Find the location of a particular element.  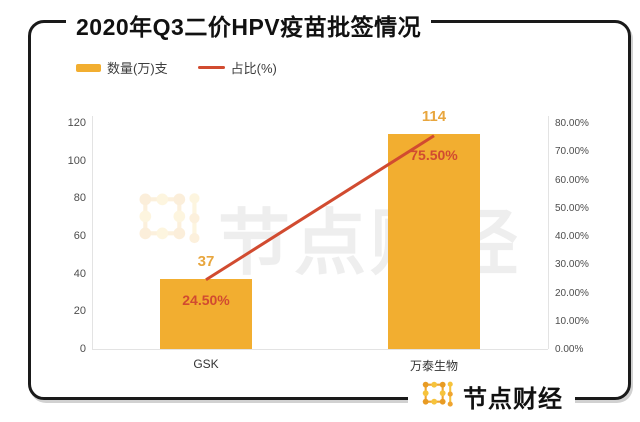

y-axis-tick-left: 120 is located at coordinates (76, 123).